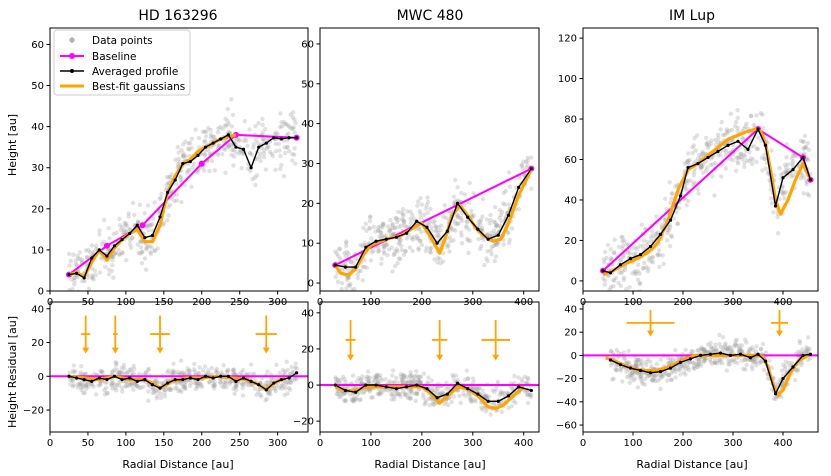 The image size is (831, 476). I want to click on y-tick-label: 60, so click(37, 45).